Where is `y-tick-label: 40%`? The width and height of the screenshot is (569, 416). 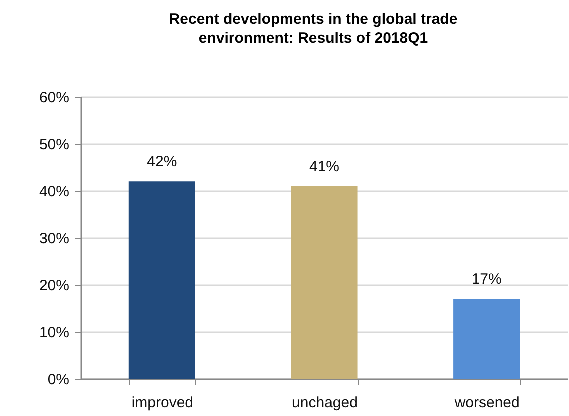
y-tick-label: 40% is located at coordinates (54, 192).